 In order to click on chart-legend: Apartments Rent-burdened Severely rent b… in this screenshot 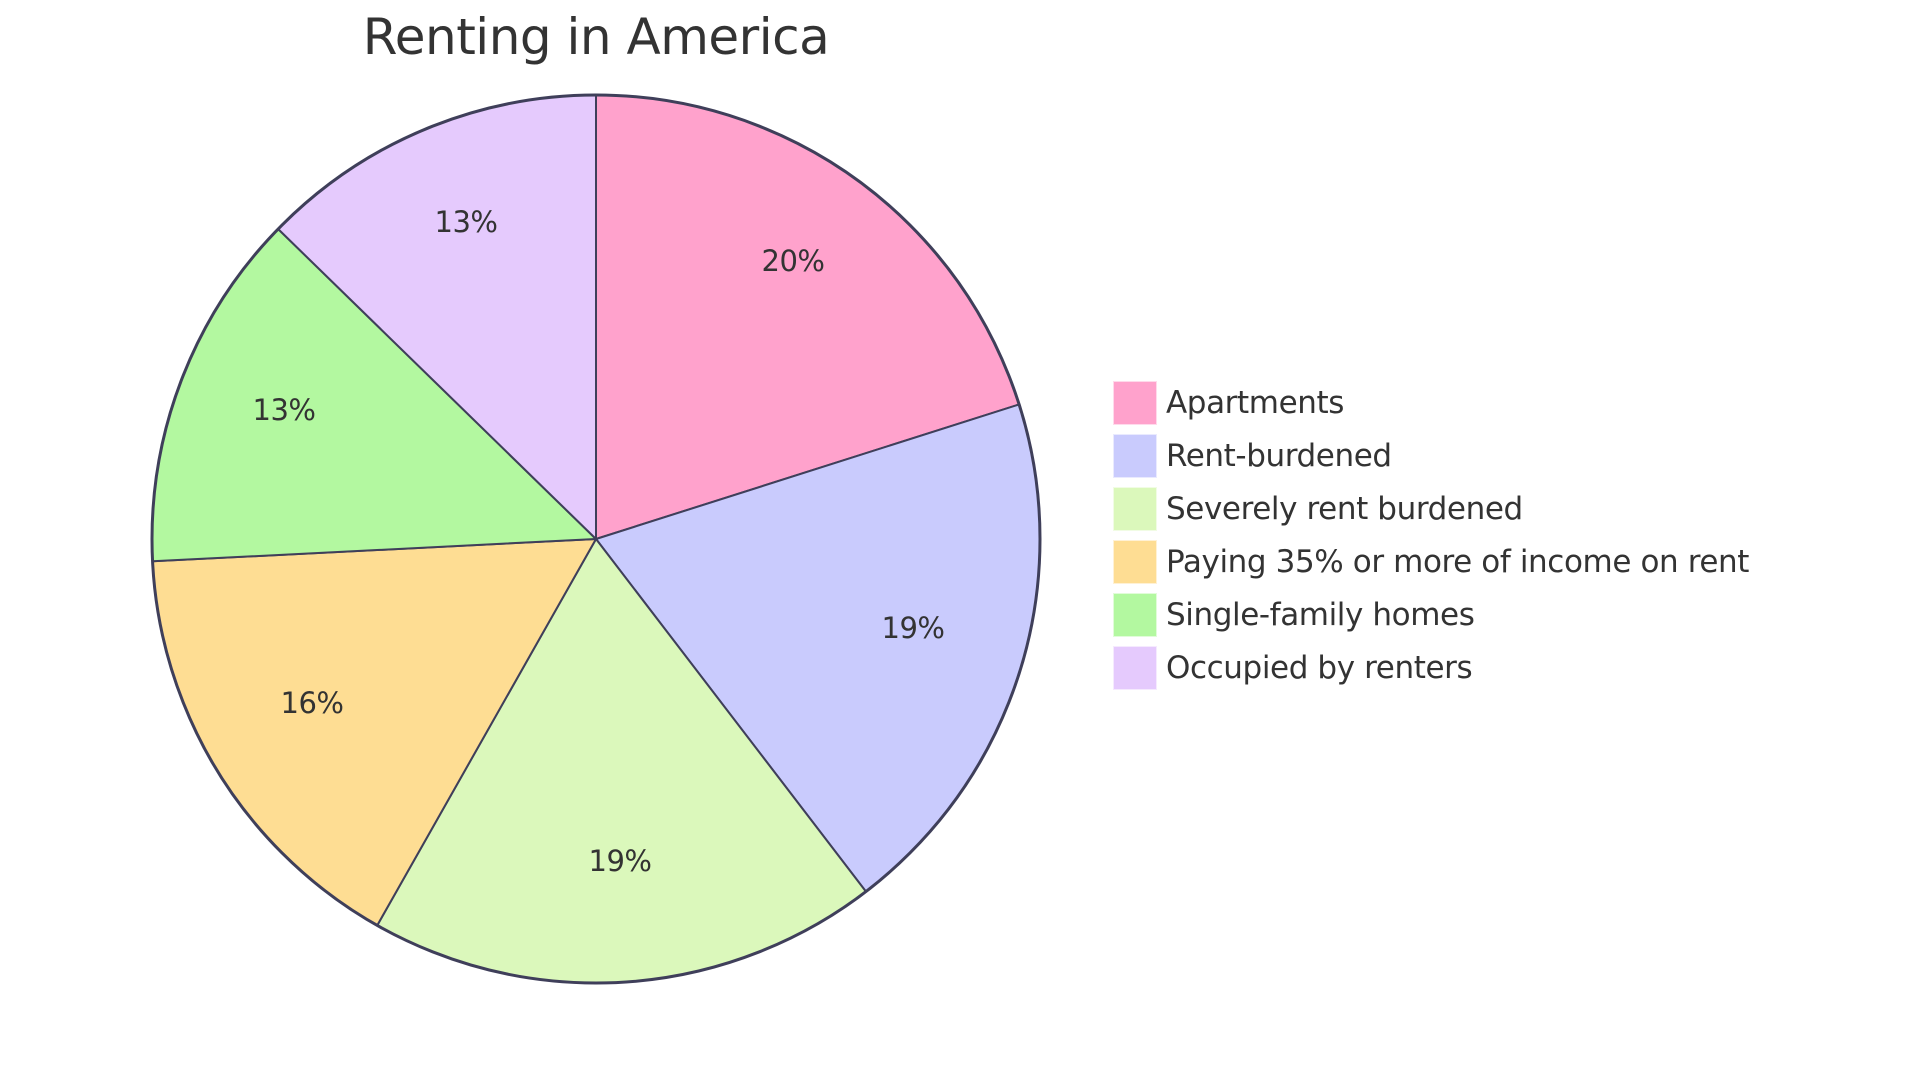, I will do `click(1431, 539)`.